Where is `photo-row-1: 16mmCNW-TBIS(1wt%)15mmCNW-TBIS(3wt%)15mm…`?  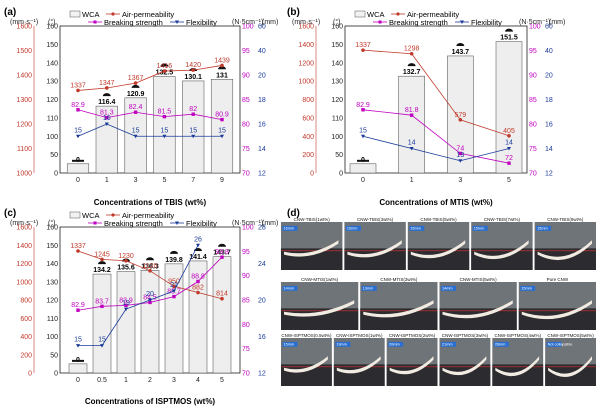 photo-row-1: 16mmCNW-TBIS(1wt%)15mmCNW-TBIS(3wt%)15mm… is located at coordinates (438, 243).